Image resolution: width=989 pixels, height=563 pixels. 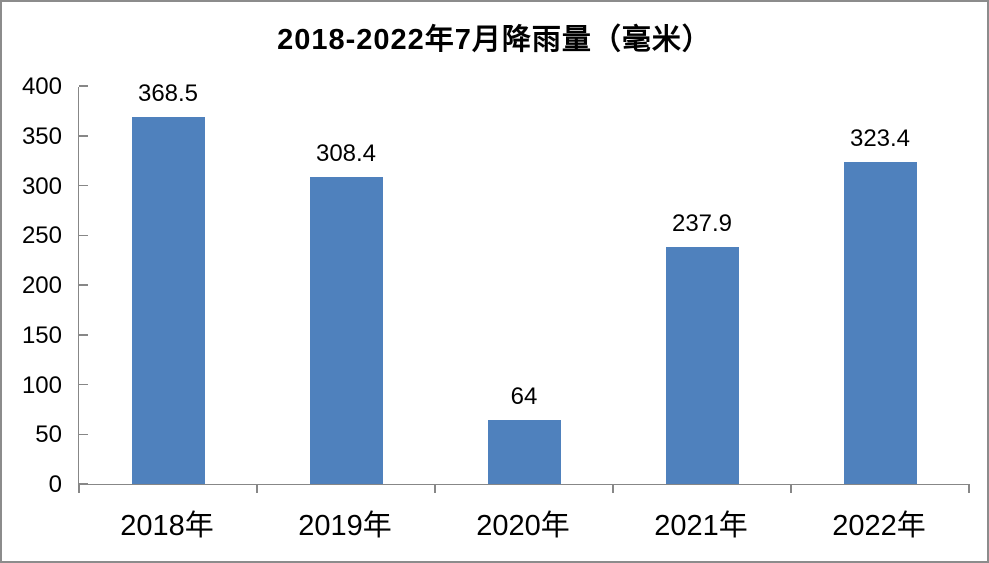 I want to click on x-axis-category-label: 2021年, so click(x=701, y=526).